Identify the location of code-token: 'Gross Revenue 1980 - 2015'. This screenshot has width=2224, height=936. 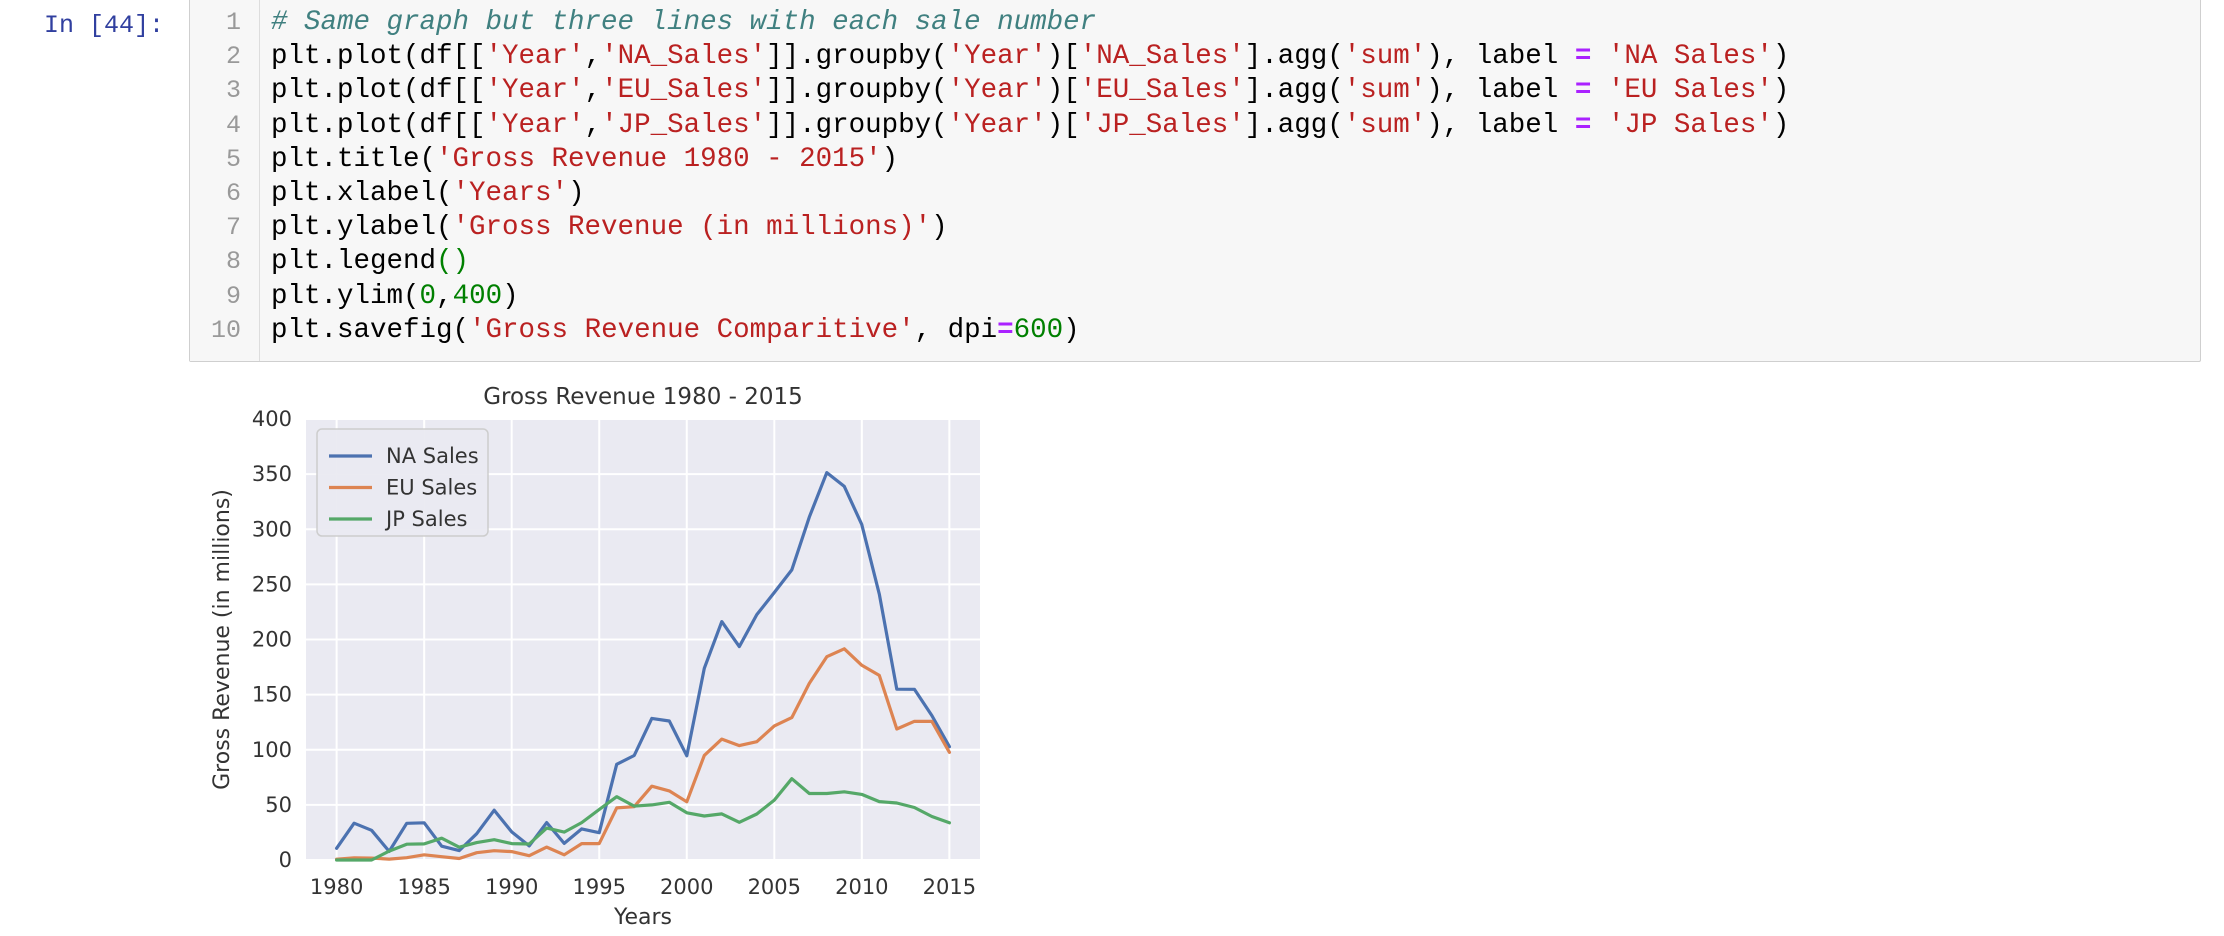
(659, 159).